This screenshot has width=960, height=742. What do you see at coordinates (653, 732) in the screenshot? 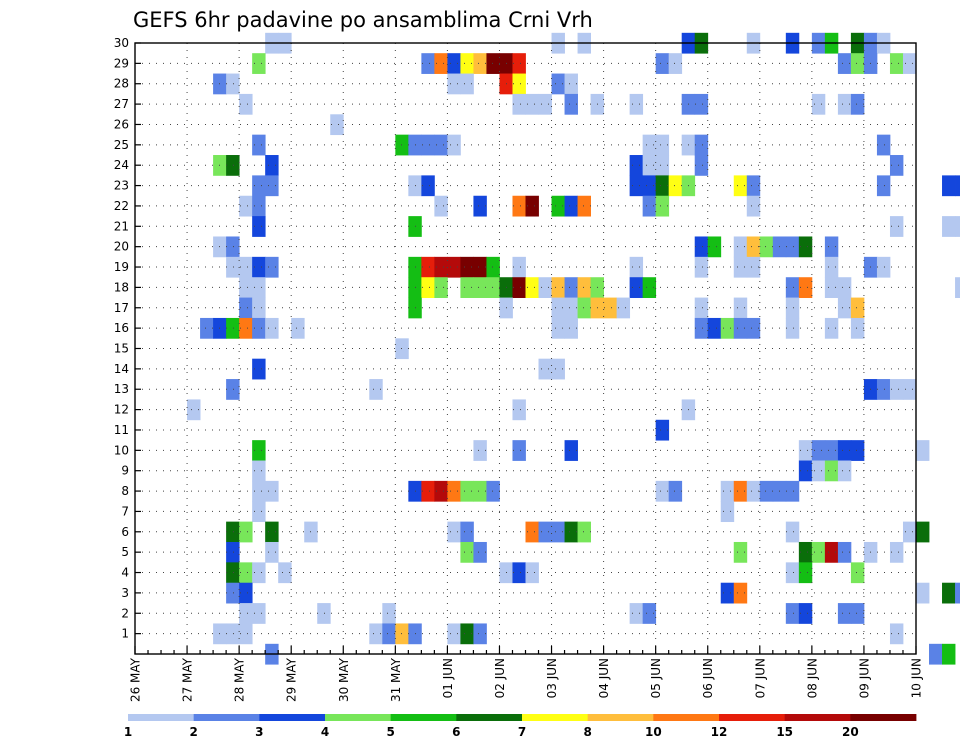
I see `legend-label: 10` at bounding box center [653, 732].